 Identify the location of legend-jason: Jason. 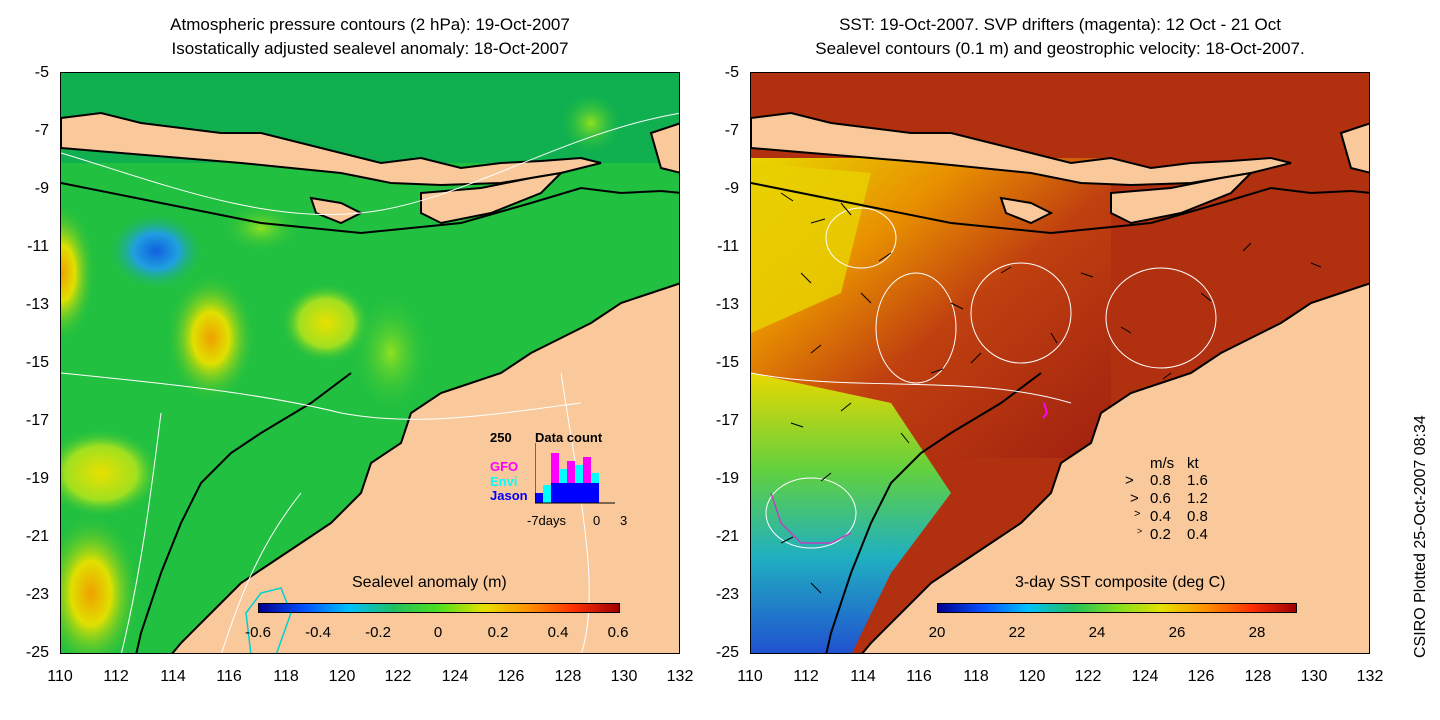
(509, 495).